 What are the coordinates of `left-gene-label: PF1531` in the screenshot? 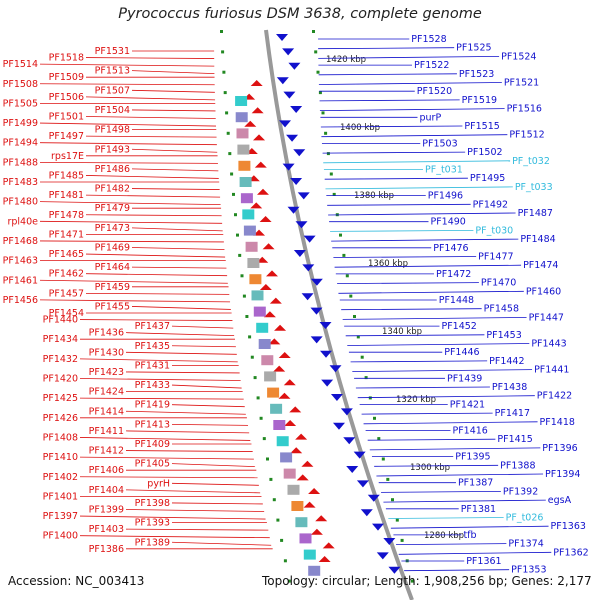 It's located at (112, 51).